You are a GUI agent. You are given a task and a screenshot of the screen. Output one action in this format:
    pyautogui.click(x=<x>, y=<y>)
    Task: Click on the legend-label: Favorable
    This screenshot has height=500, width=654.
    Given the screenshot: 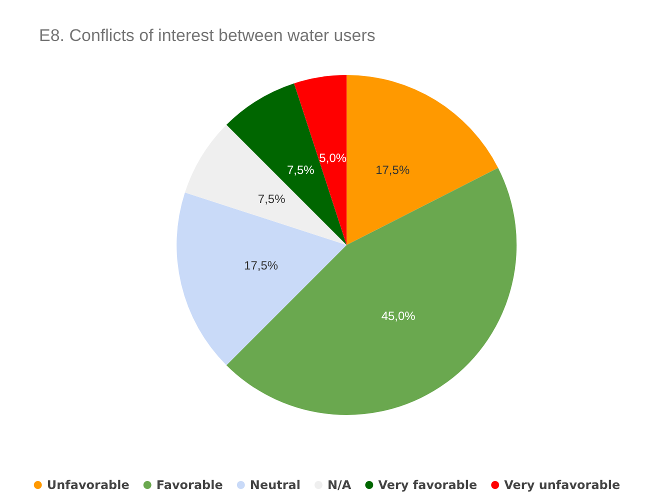 What is the action you would take?
    pyautogui.click(x=189, y=485)
    